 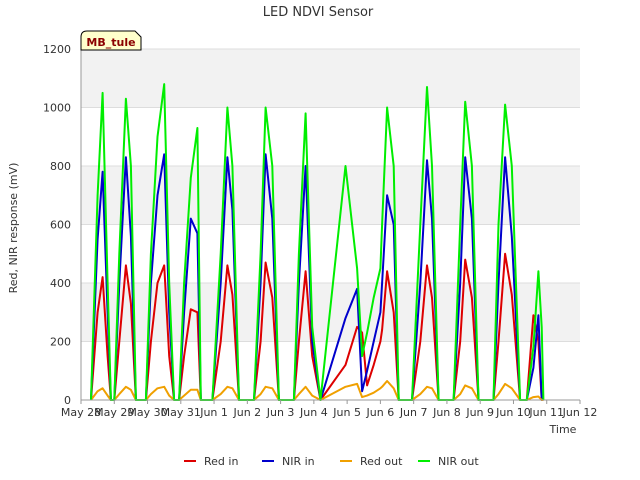 I want to click on x-tick-label: Jun 5, so click(x=346, y=412).